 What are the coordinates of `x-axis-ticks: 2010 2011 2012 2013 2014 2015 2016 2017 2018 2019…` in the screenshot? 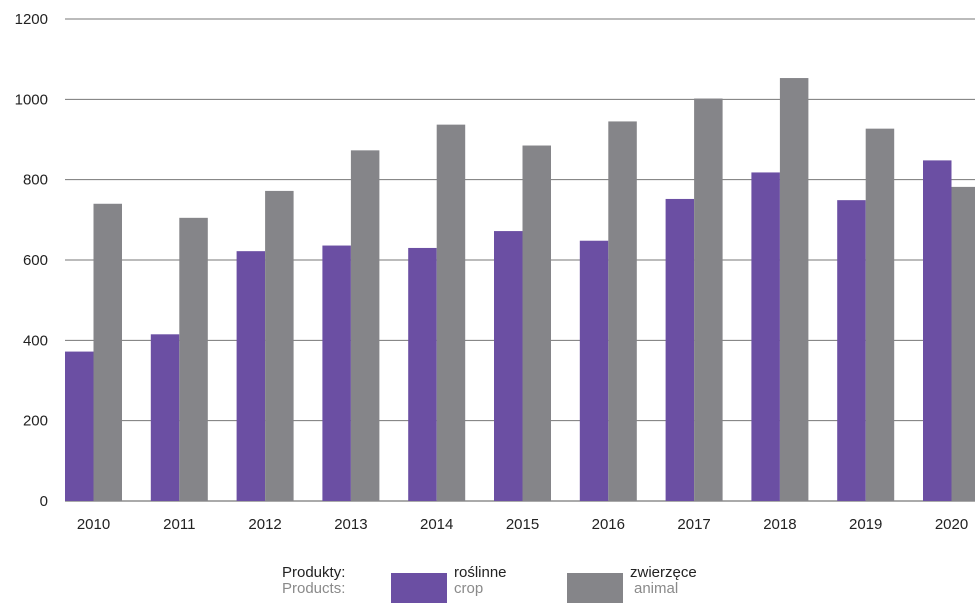 It's located at (522, 524).